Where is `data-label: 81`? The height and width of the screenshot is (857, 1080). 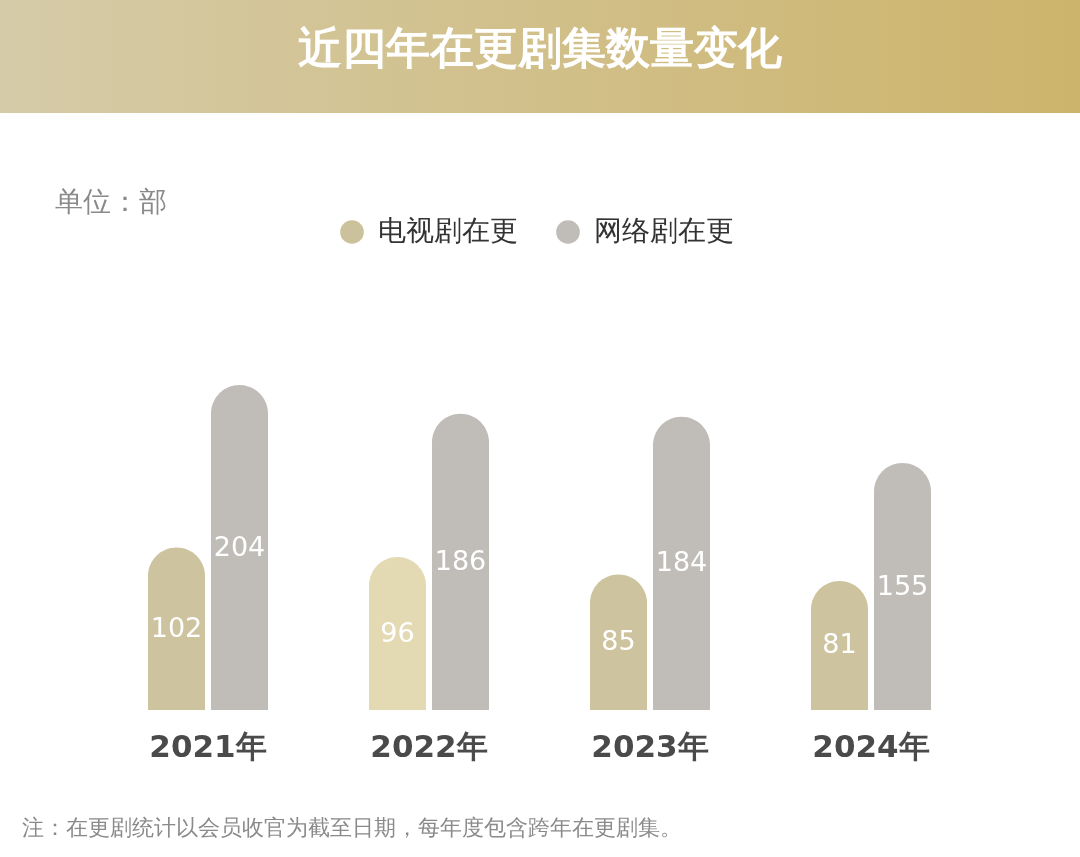
data-label: 81 is located at coordinates (839, 644).